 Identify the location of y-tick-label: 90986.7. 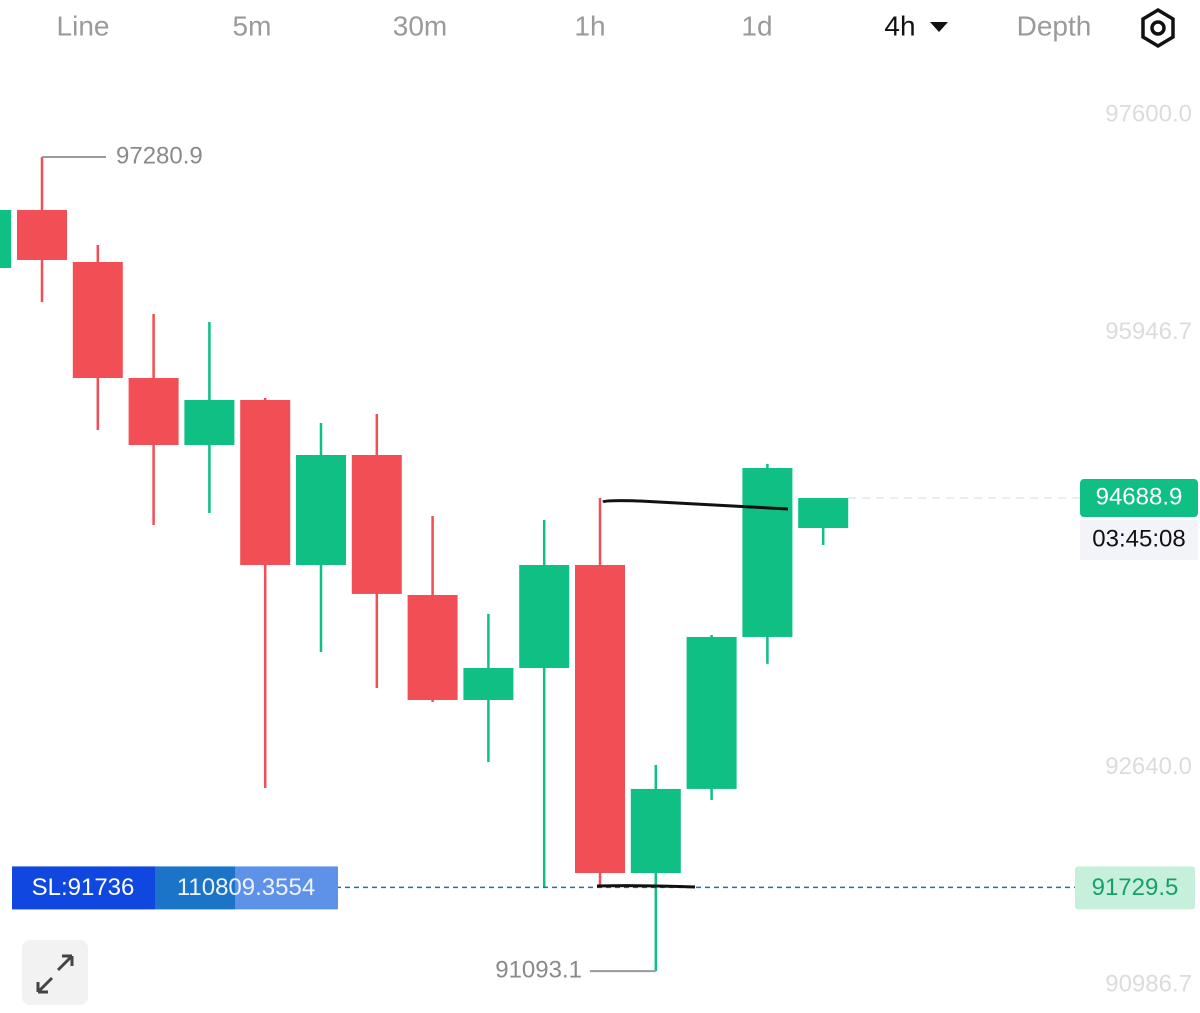
(1148, 983).